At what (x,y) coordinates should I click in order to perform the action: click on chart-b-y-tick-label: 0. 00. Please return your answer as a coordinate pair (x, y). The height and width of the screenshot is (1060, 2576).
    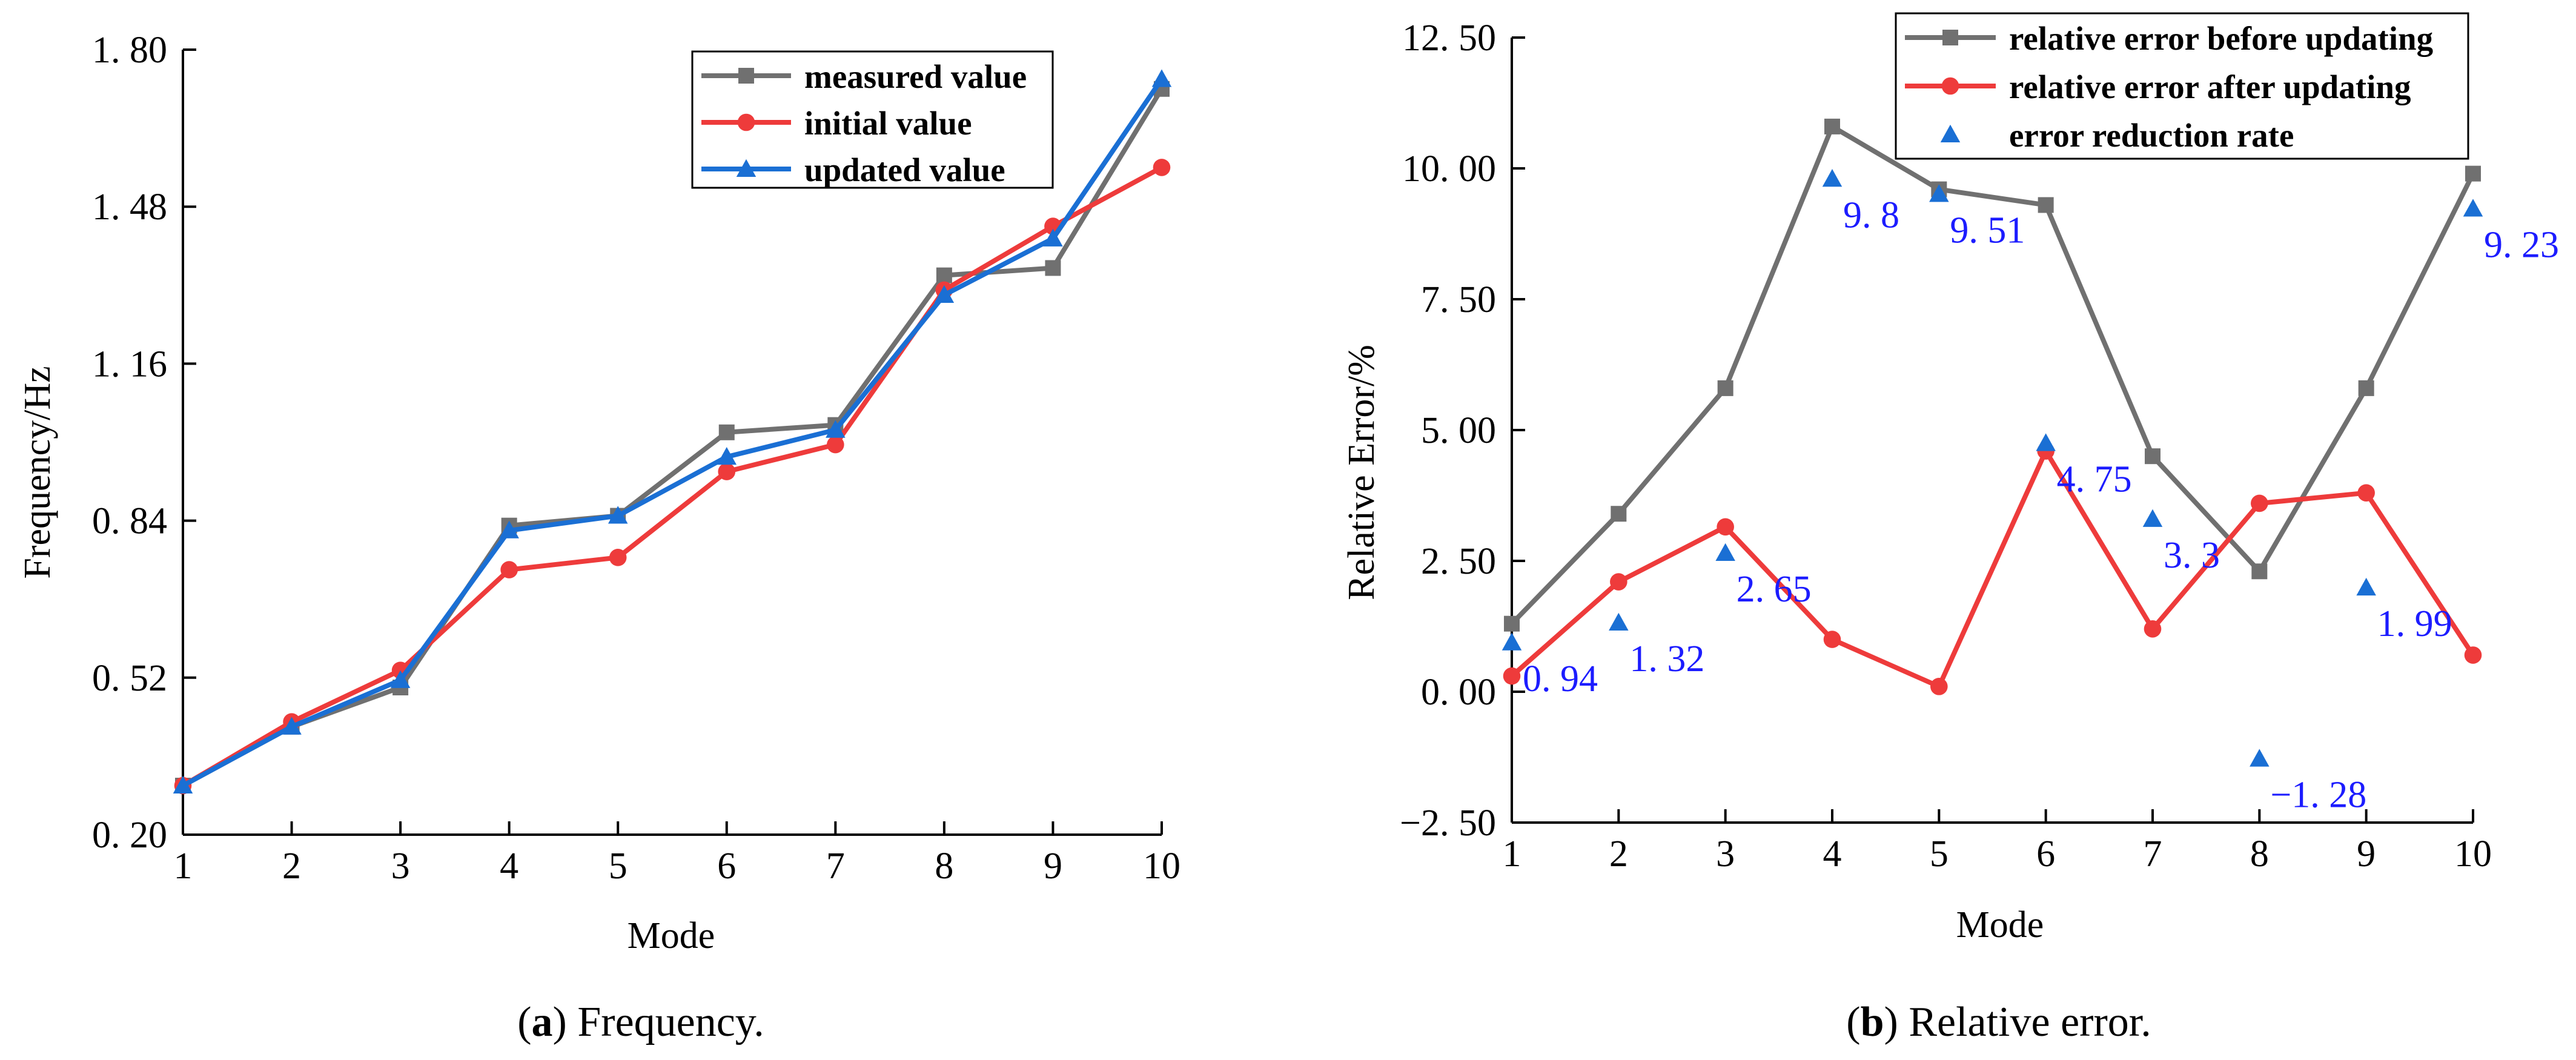
    Looking at the image, I should click on (1458, 692).